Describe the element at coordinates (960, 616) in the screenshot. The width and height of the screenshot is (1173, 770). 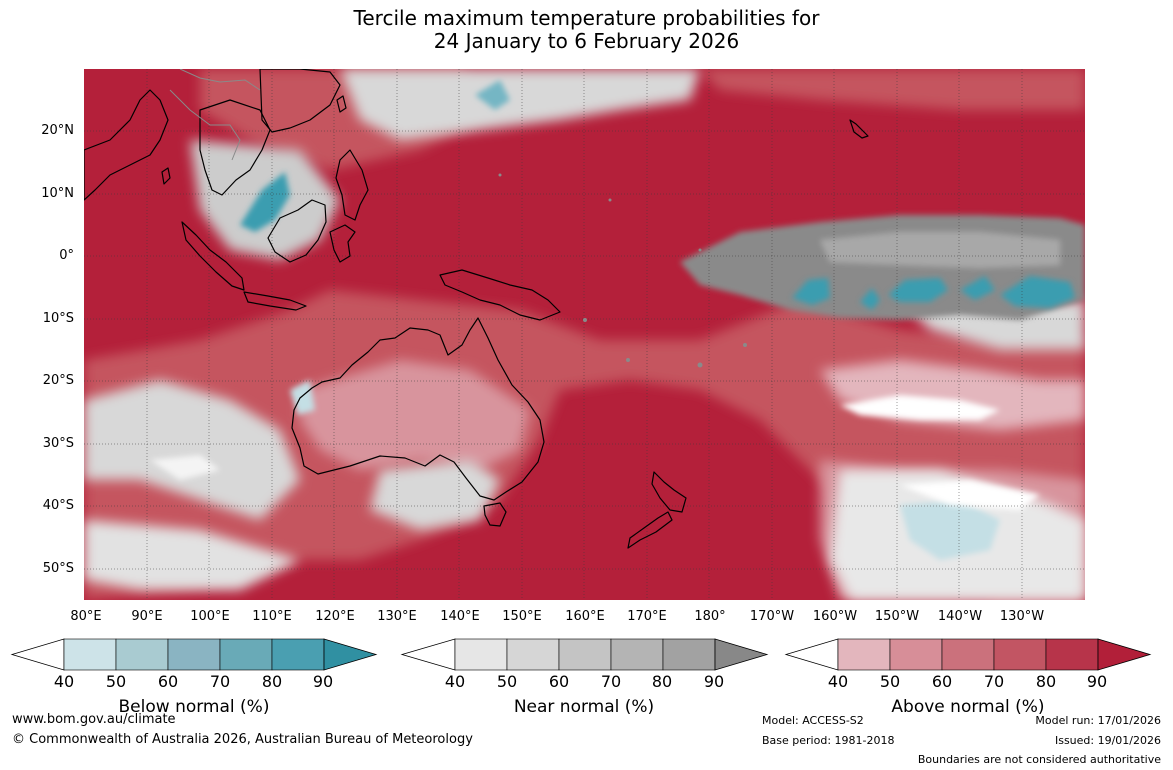
I see `lon-label-140w: 140°W` at that location.